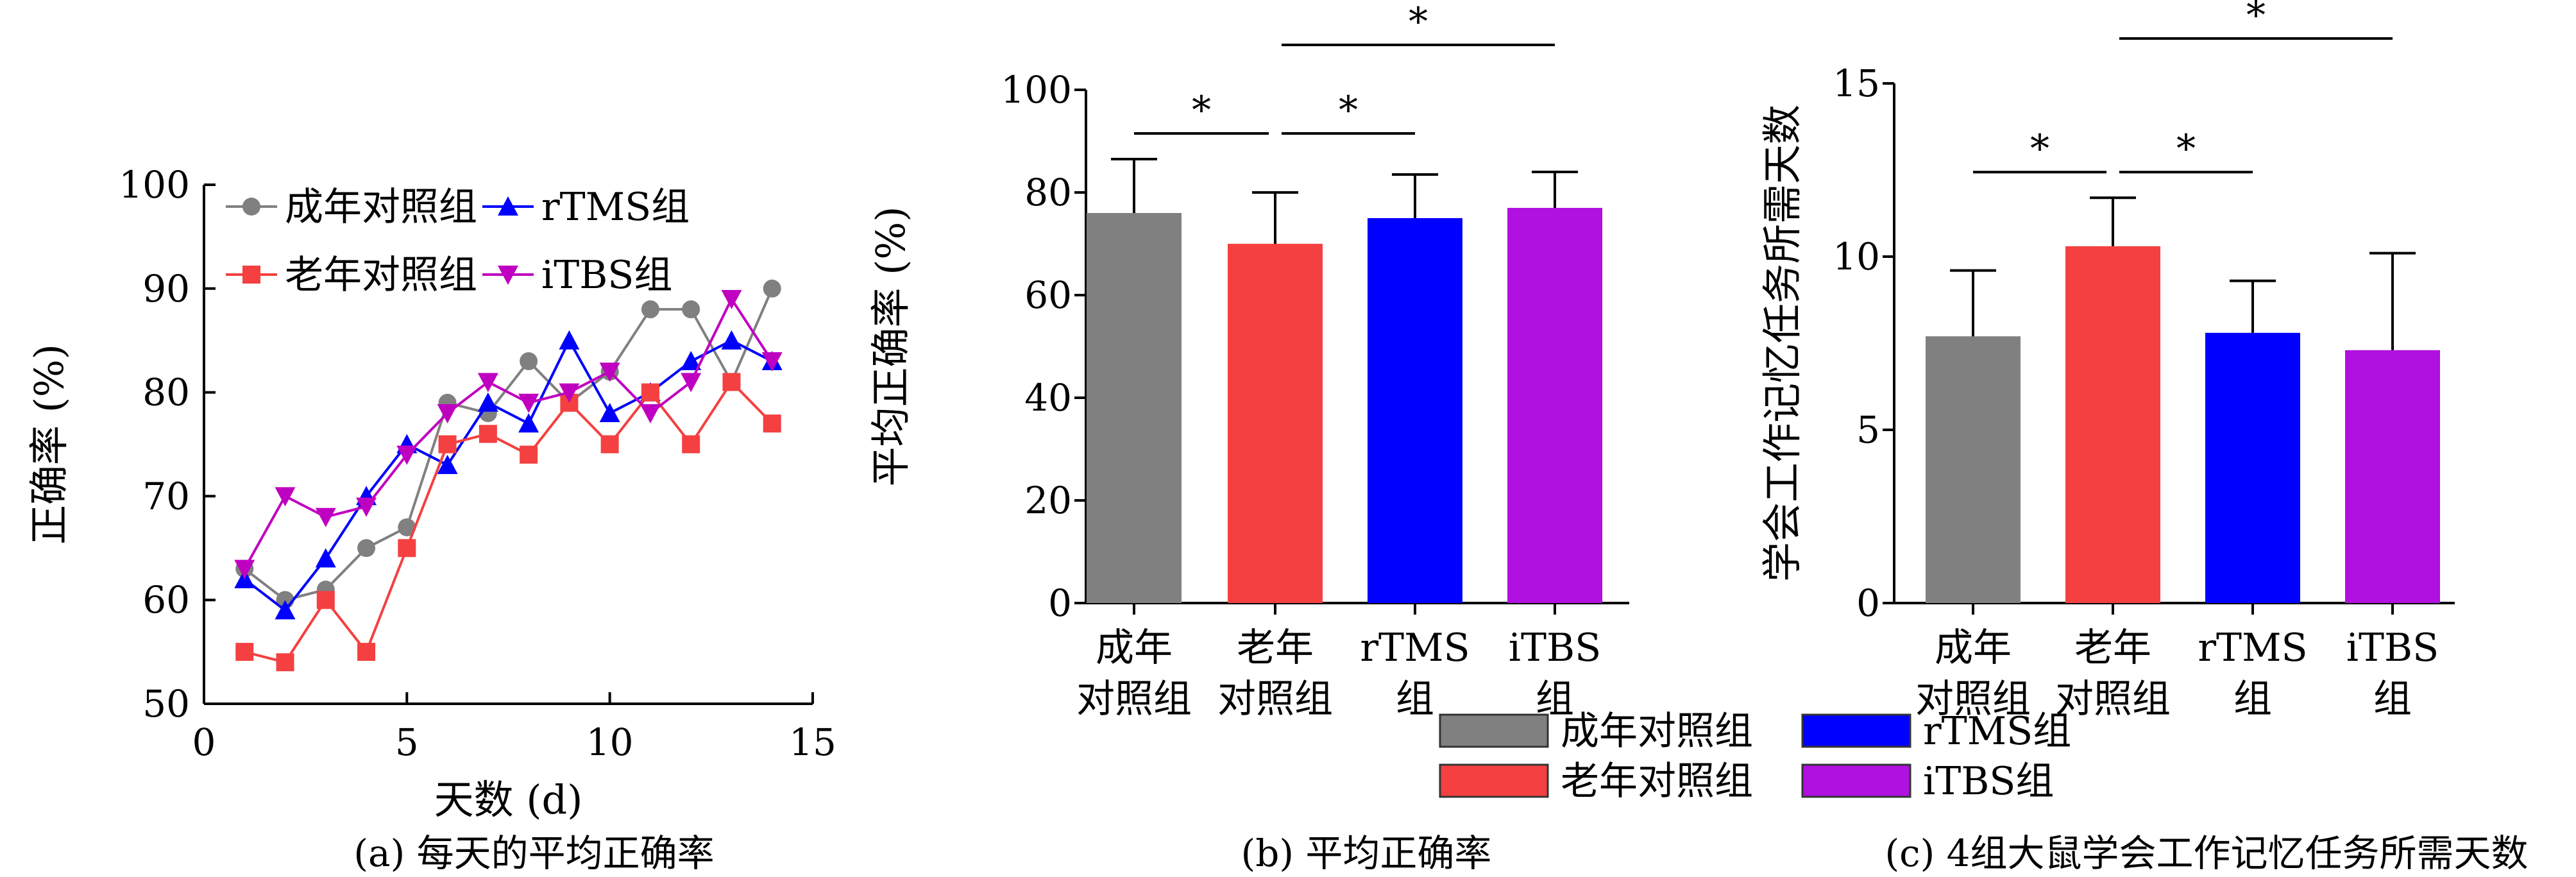 This screenshot has width=2576, height=877. I want to click on significance-bracket: *, so click(2186, 150).